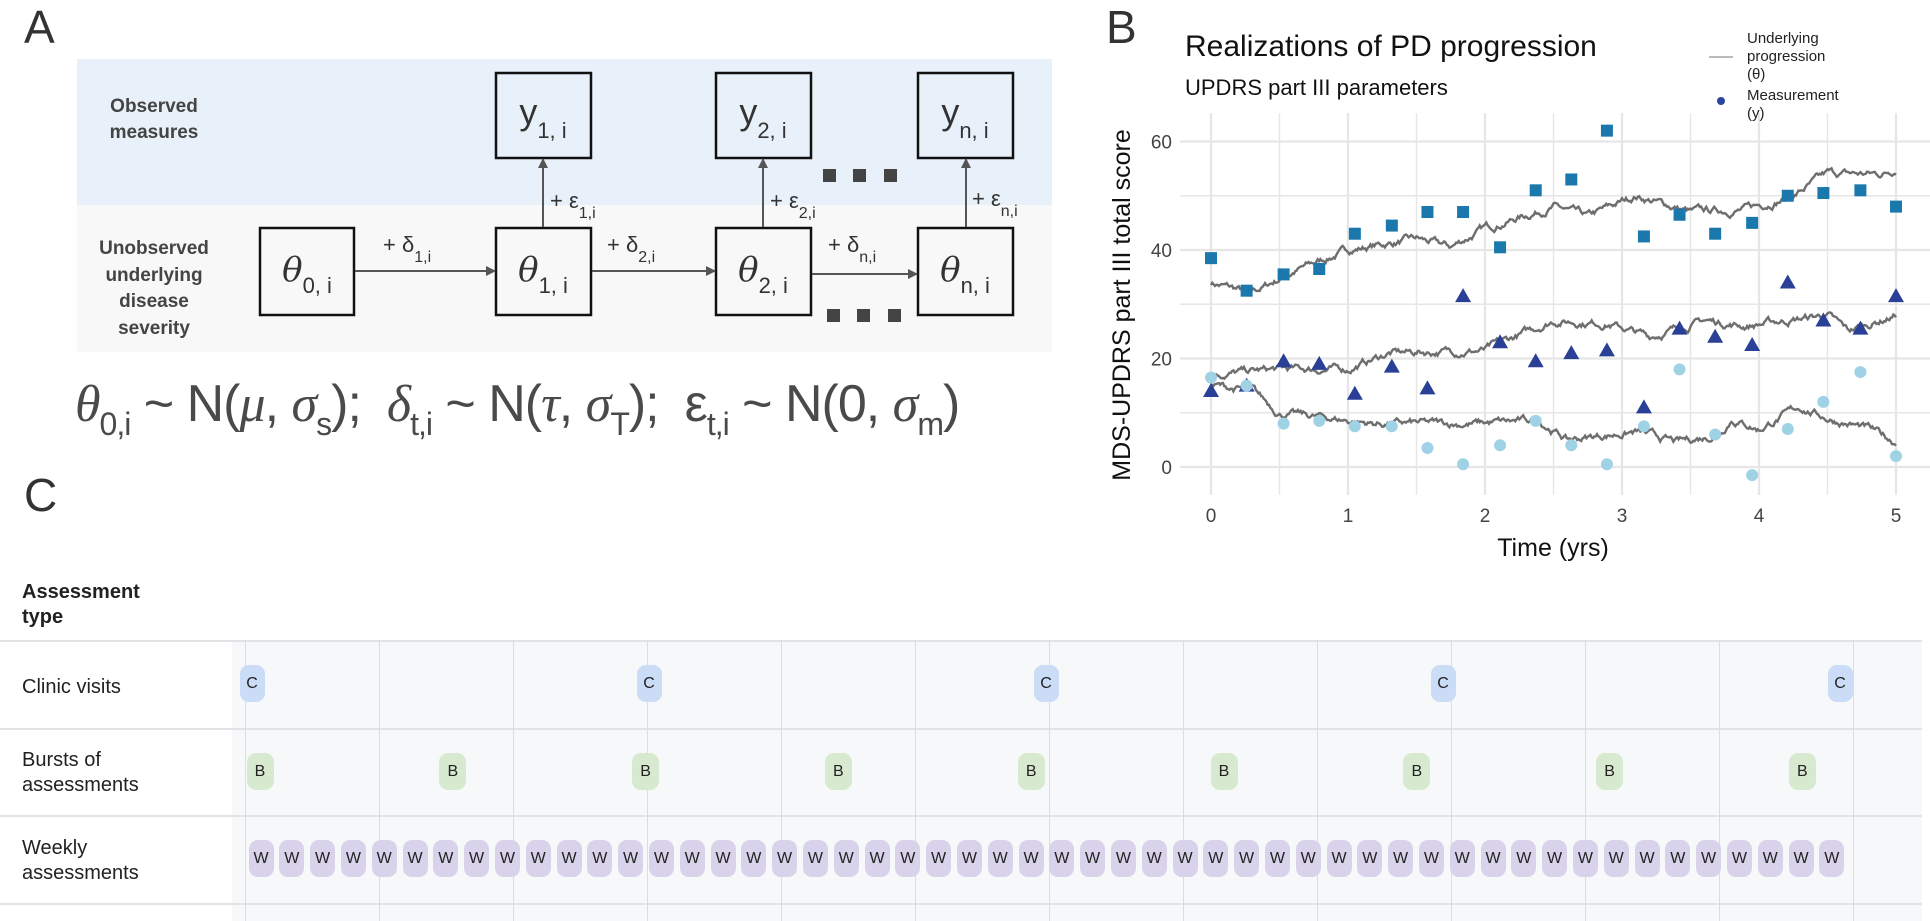  I want to click on chart-subtitle: UPDRS part III parameters, so click(1316, 87).